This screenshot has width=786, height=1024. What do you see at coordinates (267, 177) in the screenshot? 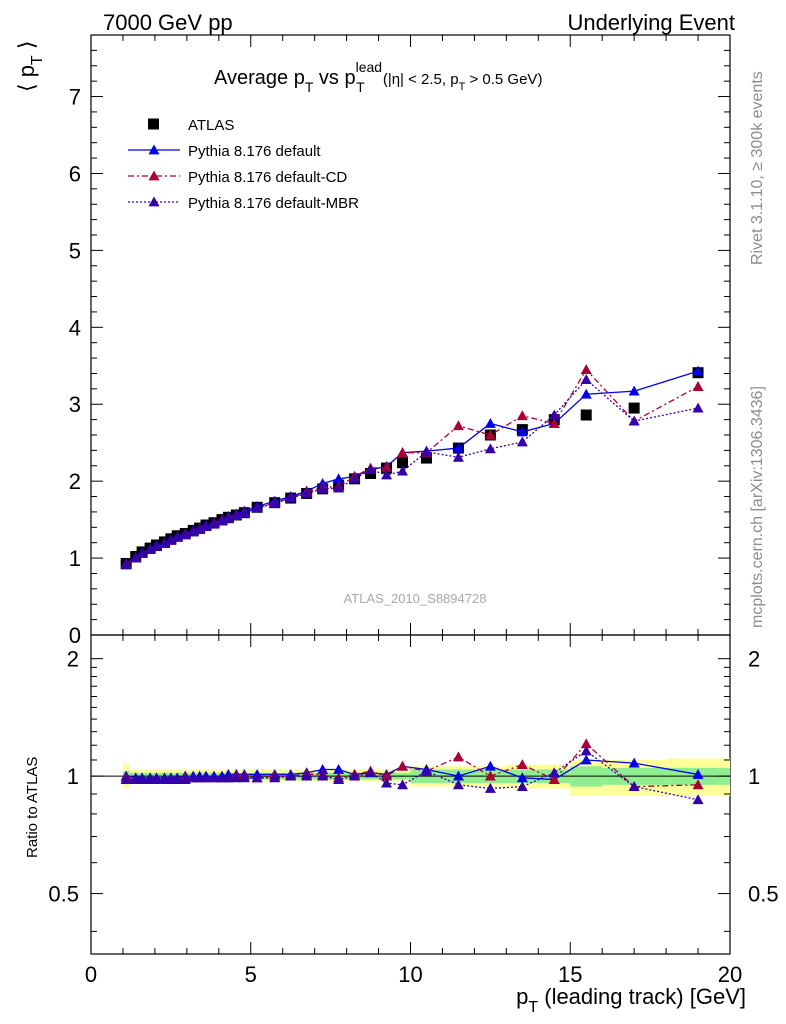
I see `legend-label-pythia-8-176-default-cd: Pythia 8.176 default-CD` at bounding box center [267, 177].